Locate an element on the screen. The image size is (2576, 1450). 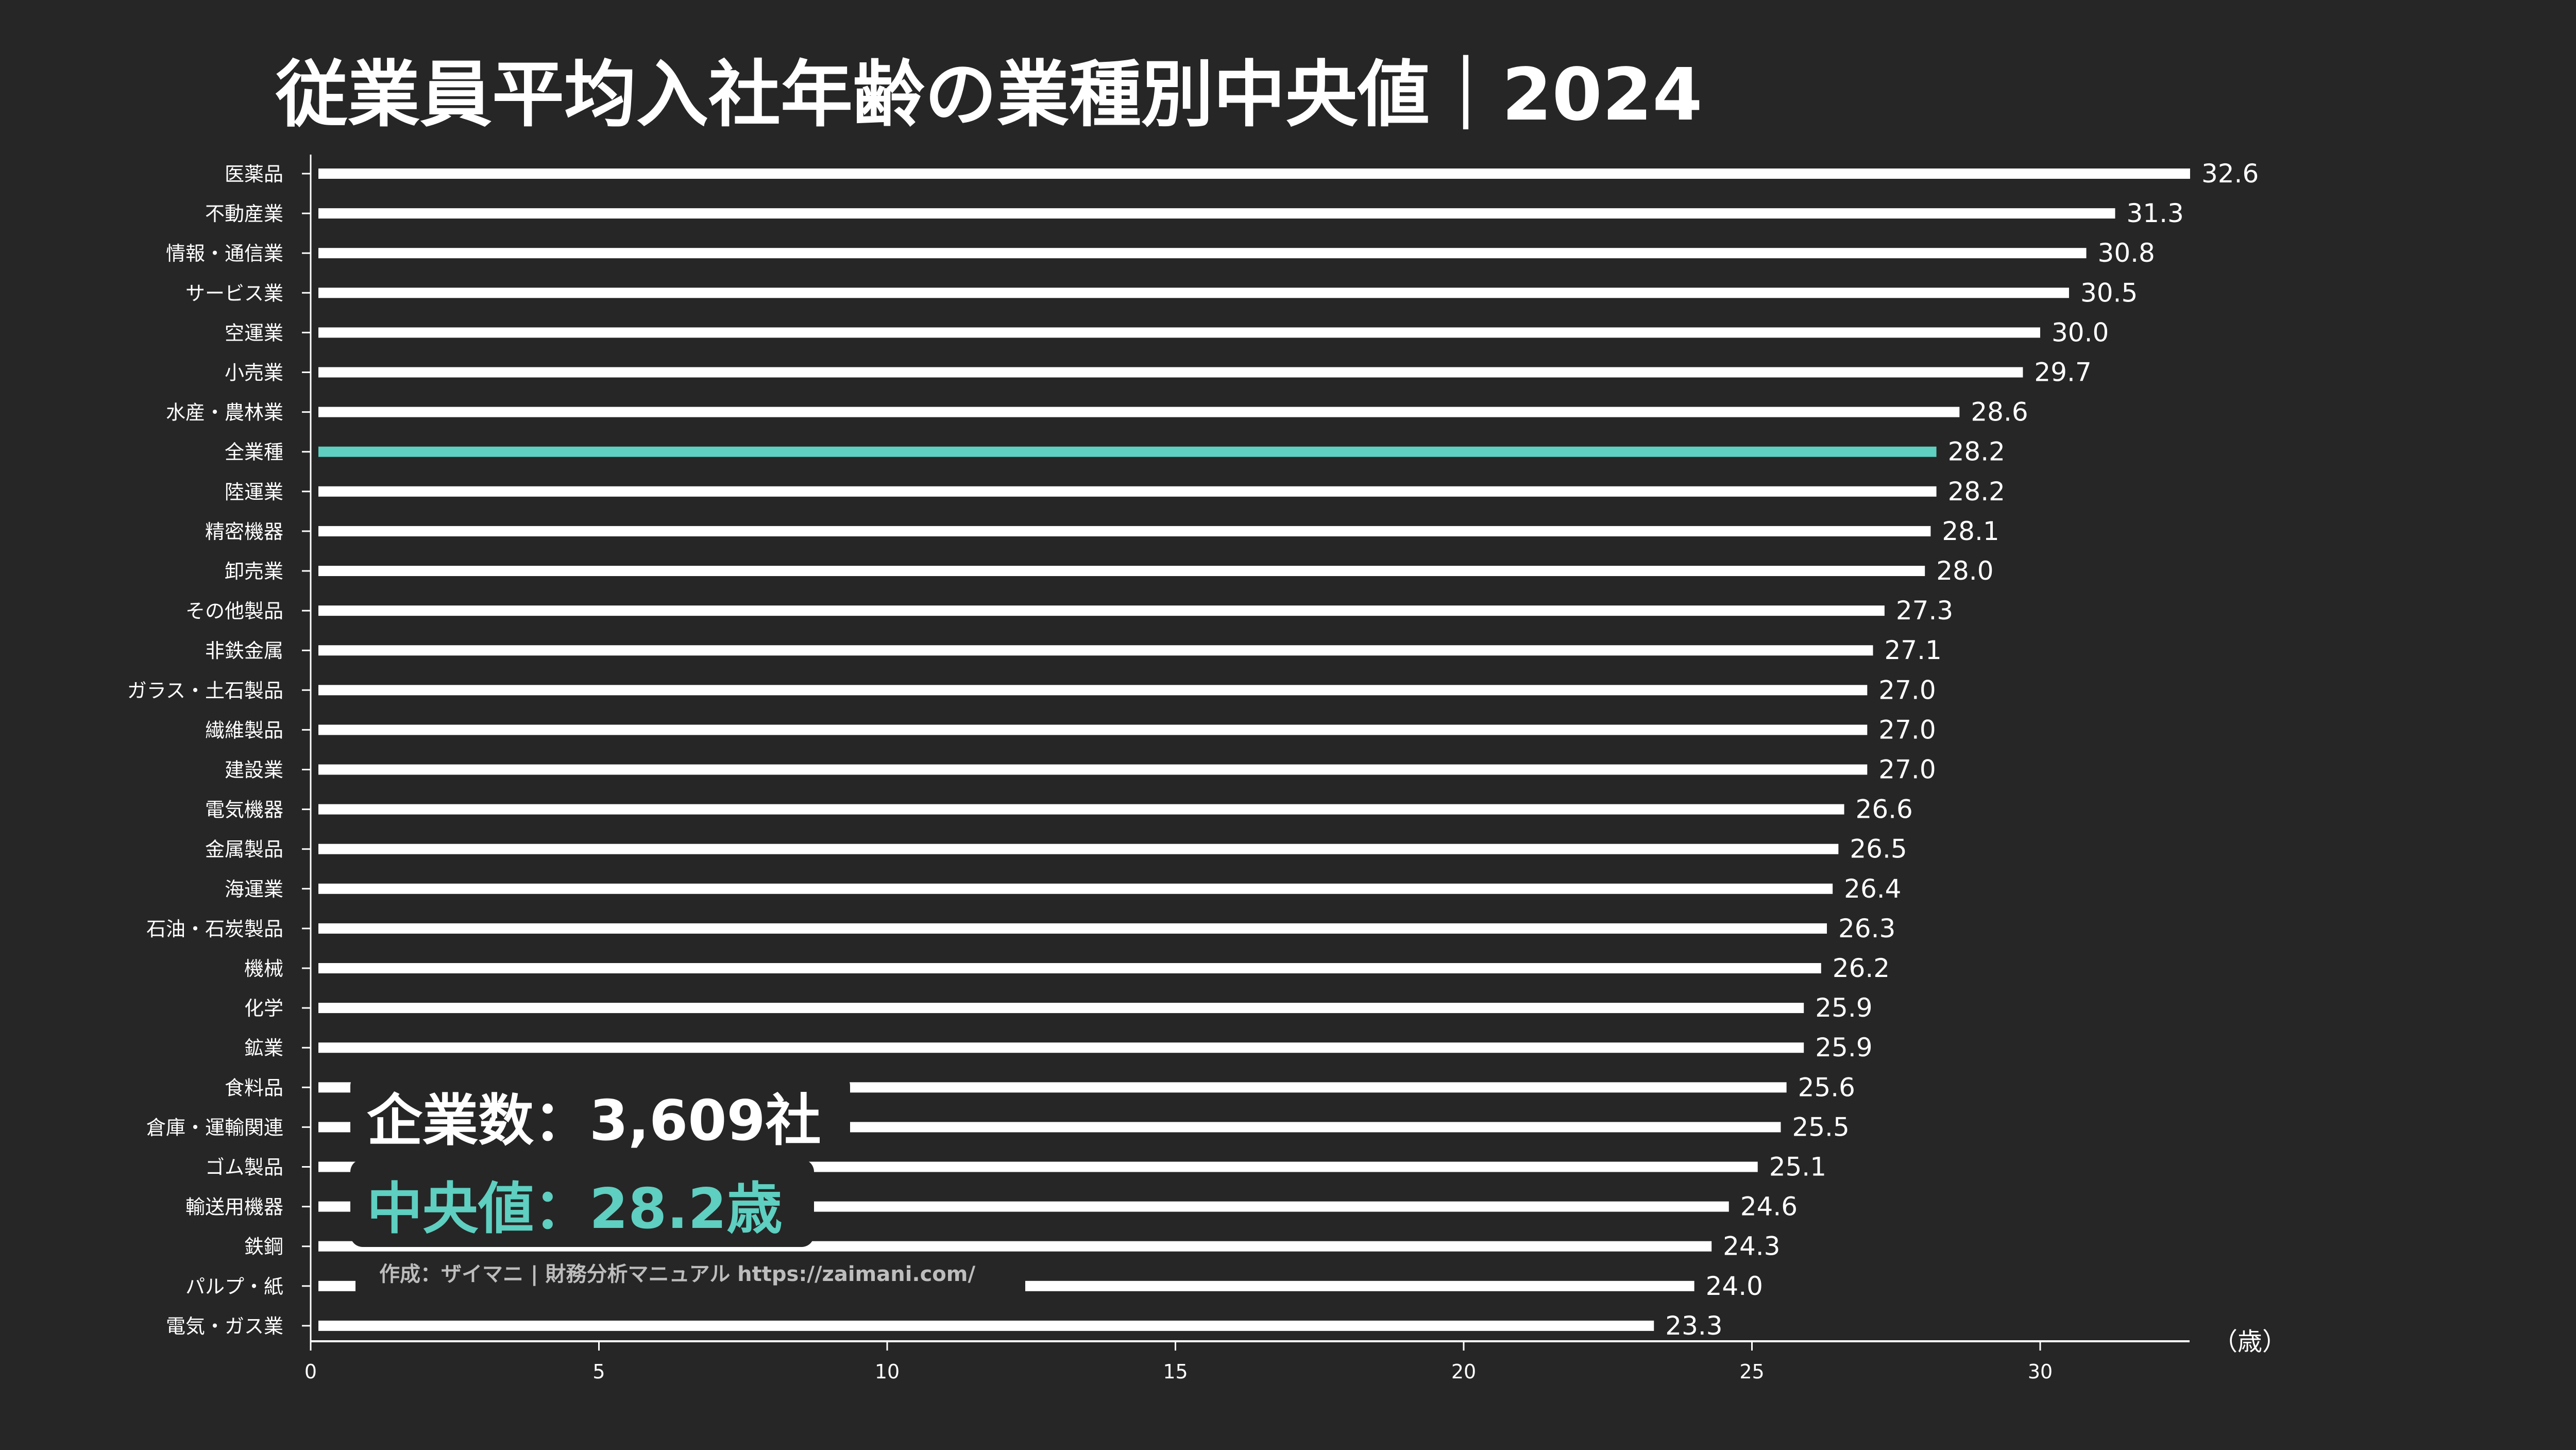
credit-bg is located at coordinates (690, 1272).